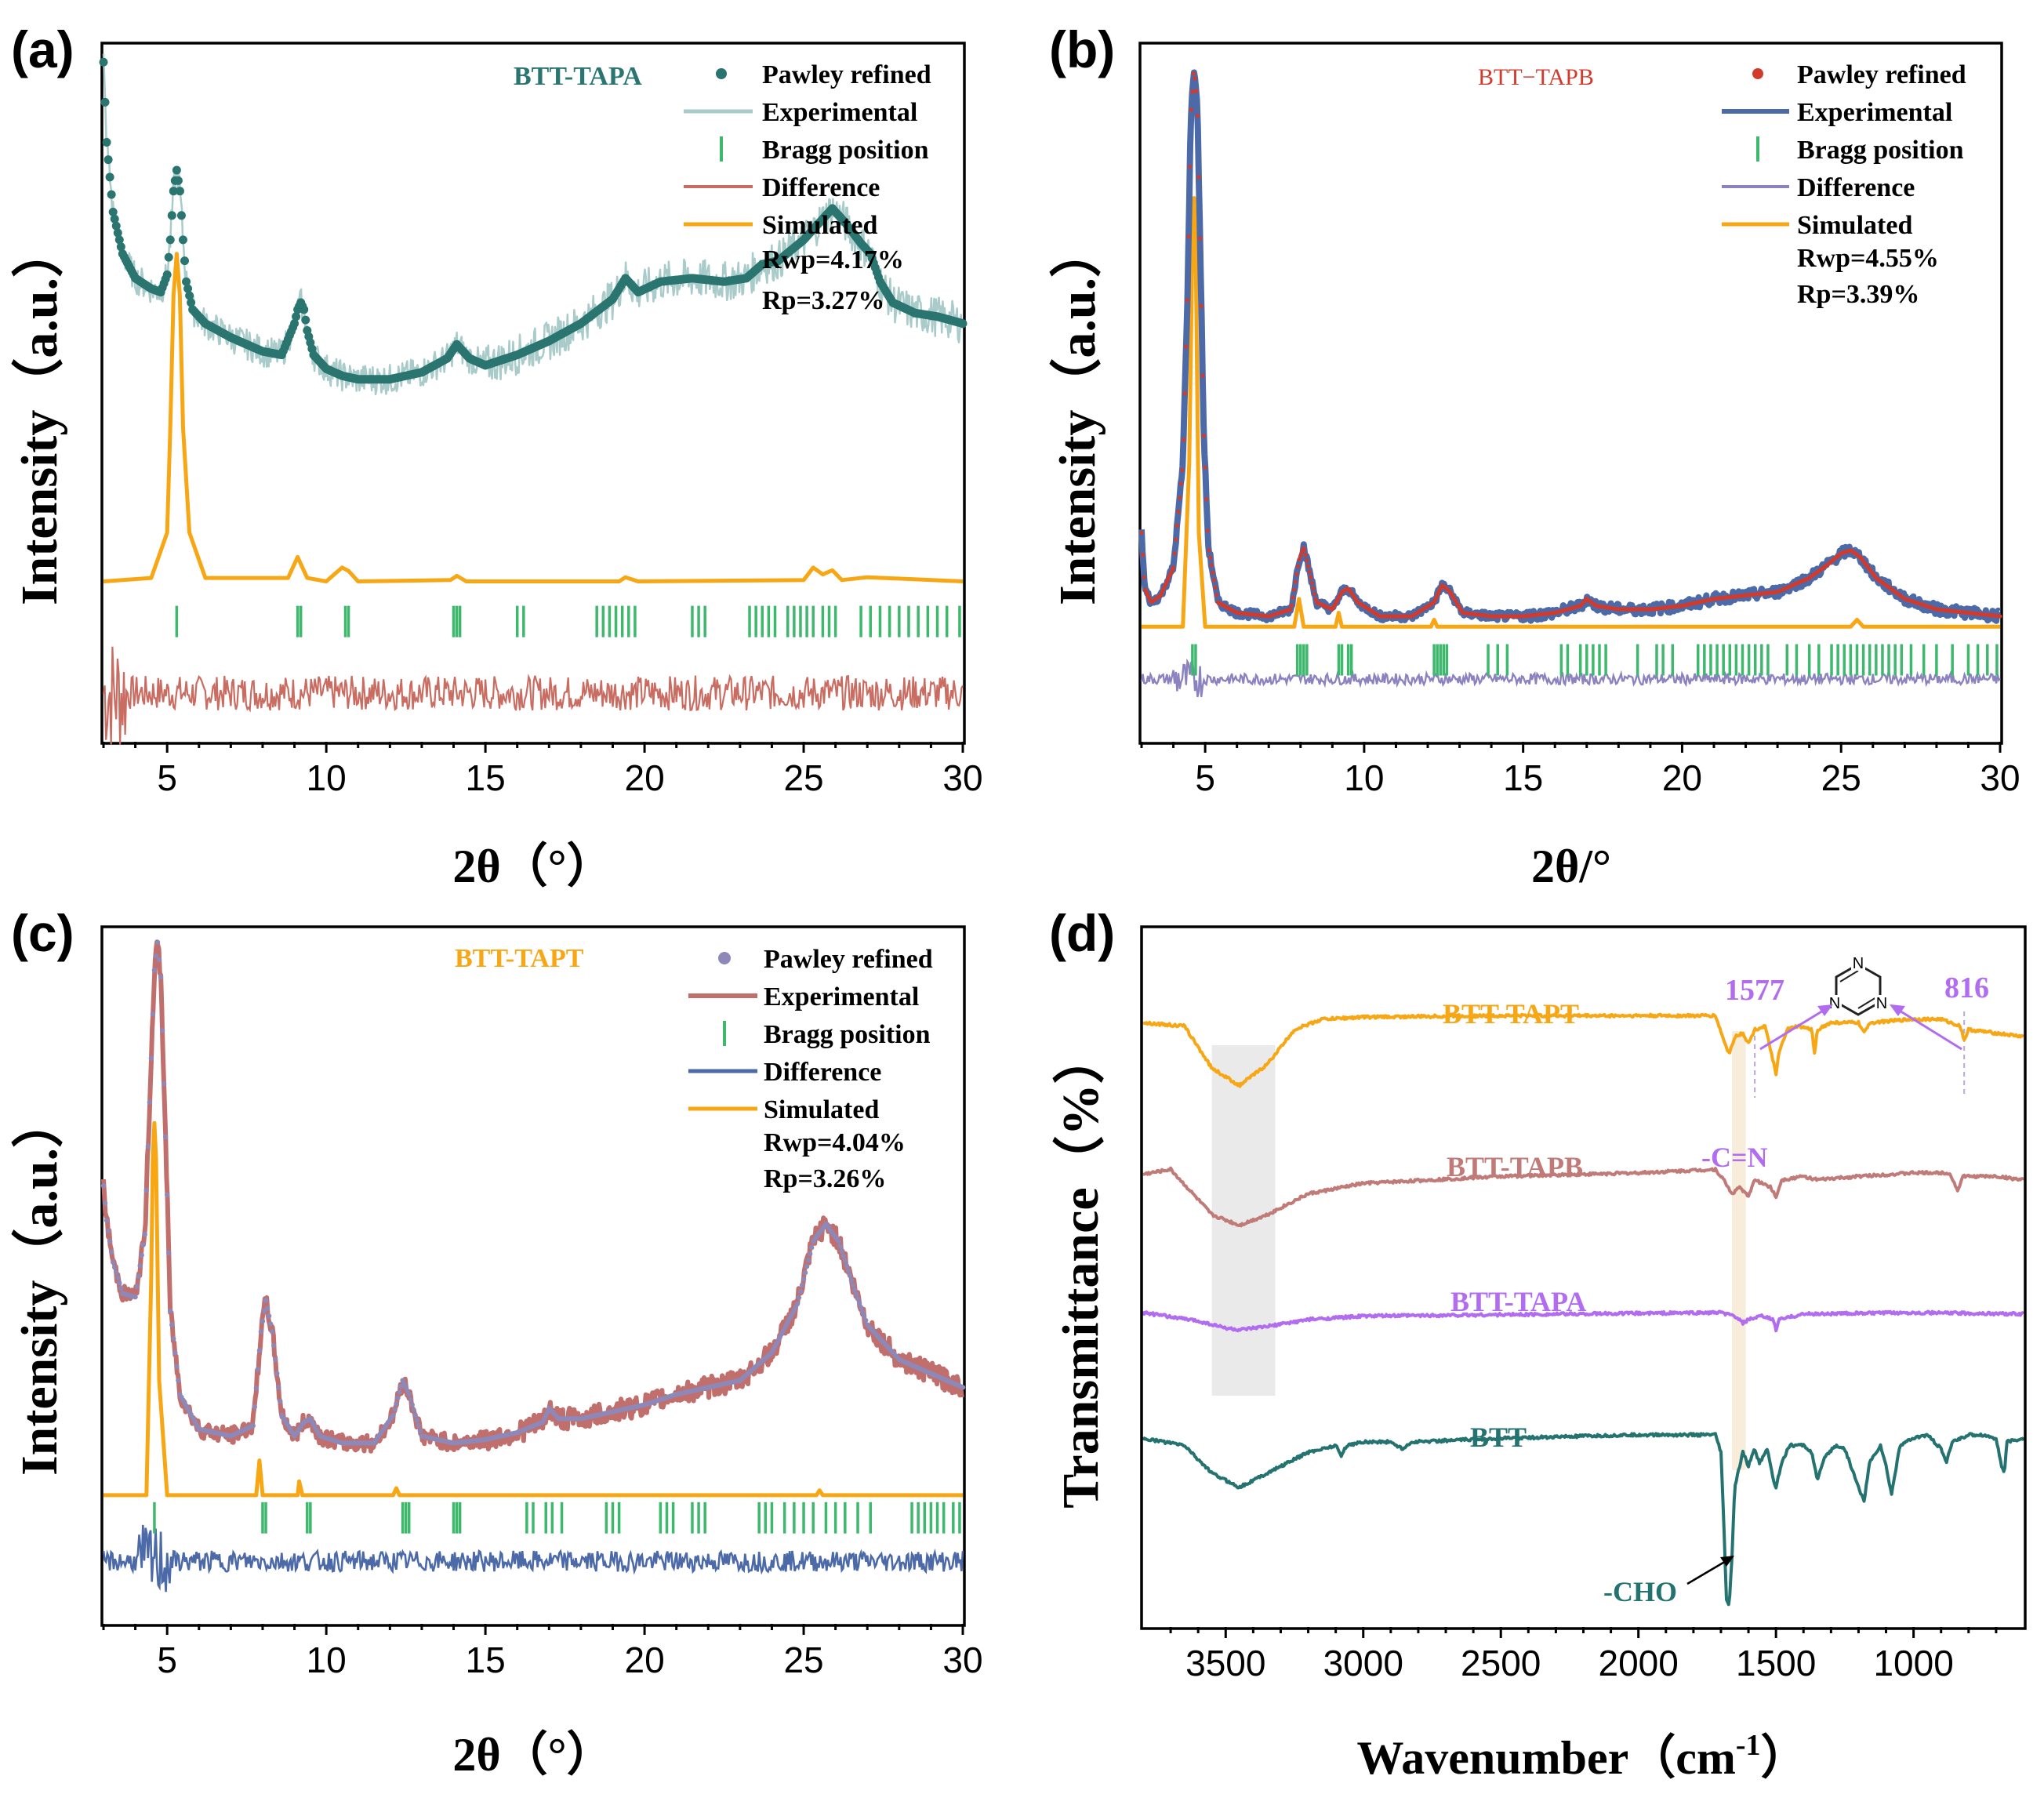 The width and height of the screenshot is (2044, 1794). I want to click on annotation-1577-arrow, so click(1793, 1029).